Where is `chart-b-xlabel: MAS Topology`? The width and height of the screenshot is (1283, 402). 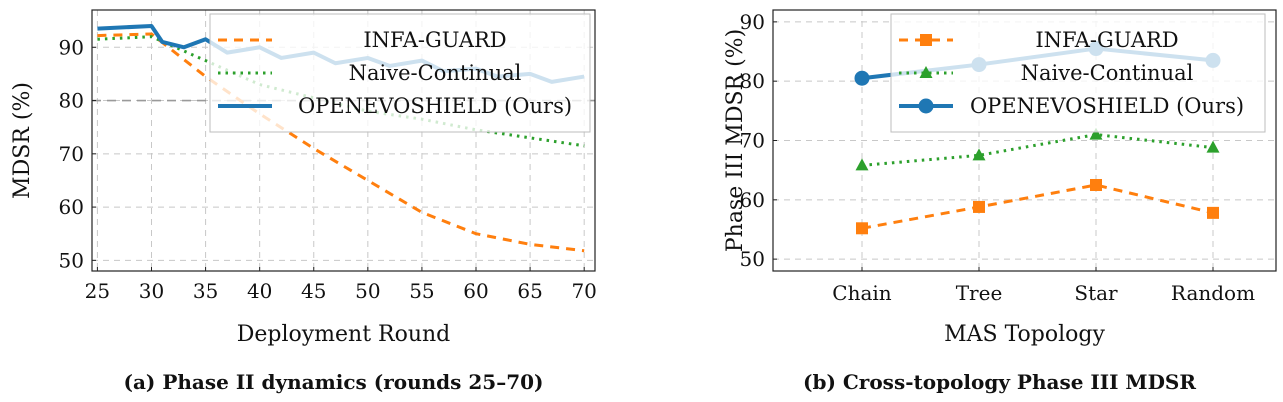 chart-b-xlabel: MAS Topology is located at coordinates (1024, 334).